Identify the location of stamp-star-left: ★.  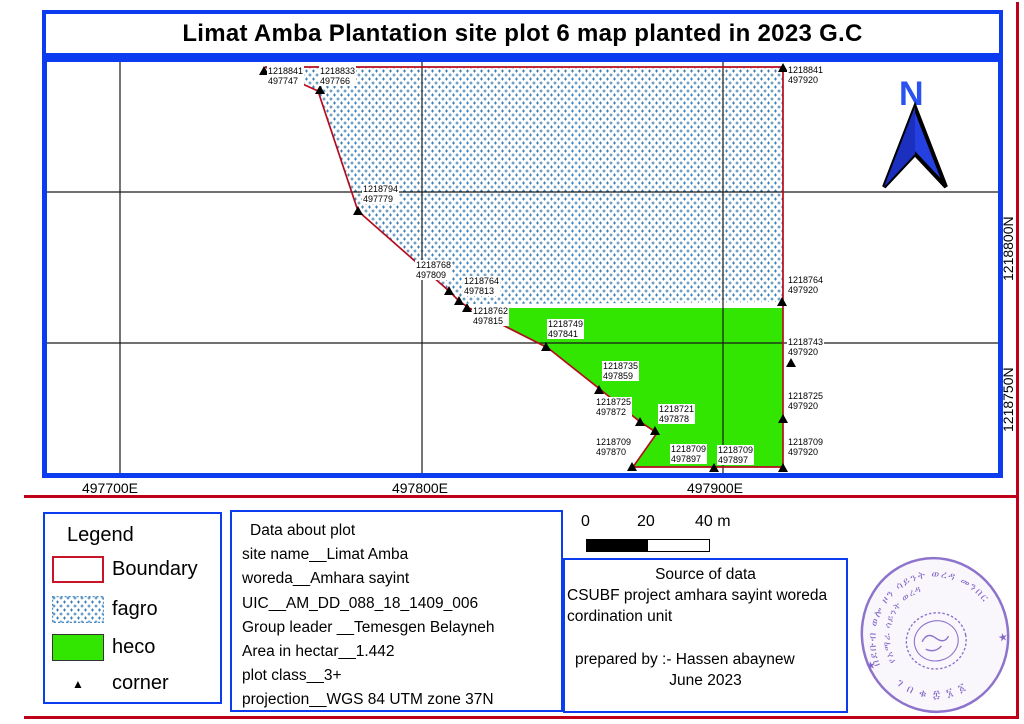
(871, 666).